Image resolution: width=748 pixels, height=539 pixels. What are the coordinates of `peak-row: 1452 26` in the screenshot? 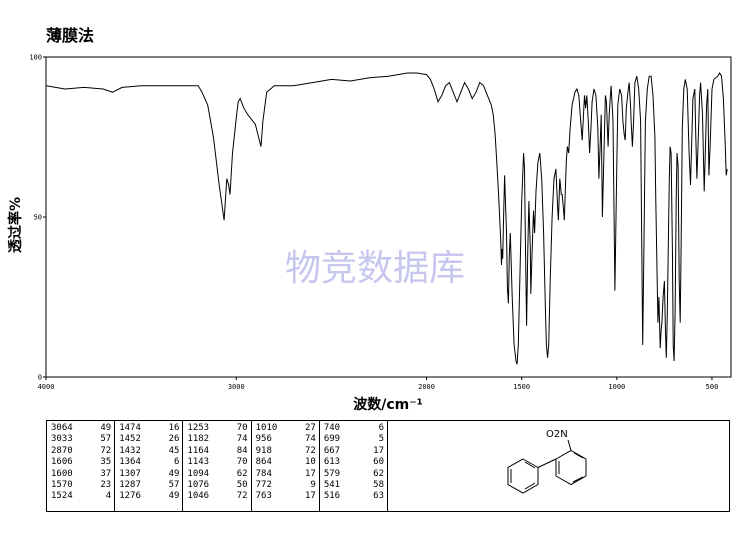 It's located at (149, 439).